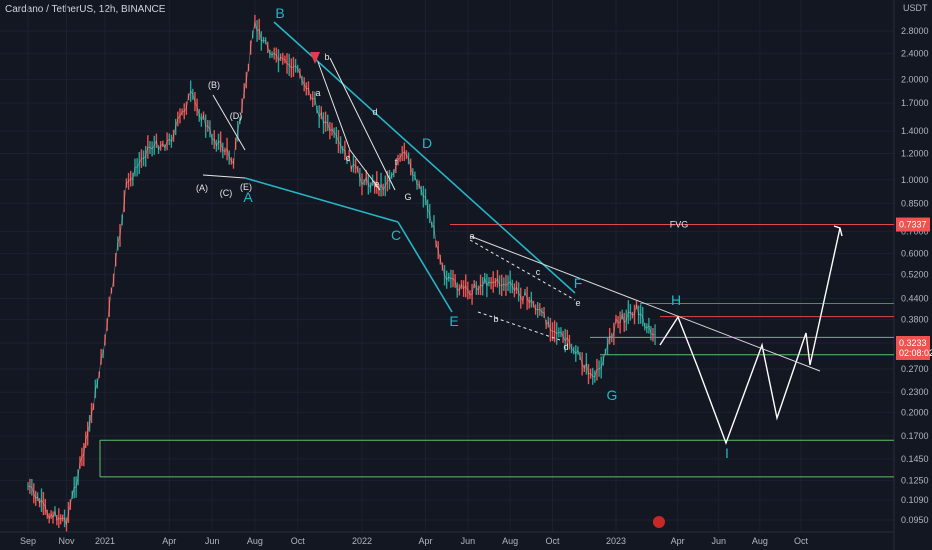 This screenshot has height=550, width=932. I want to click on price-tag-label: 0.7337, so click(913, 225).